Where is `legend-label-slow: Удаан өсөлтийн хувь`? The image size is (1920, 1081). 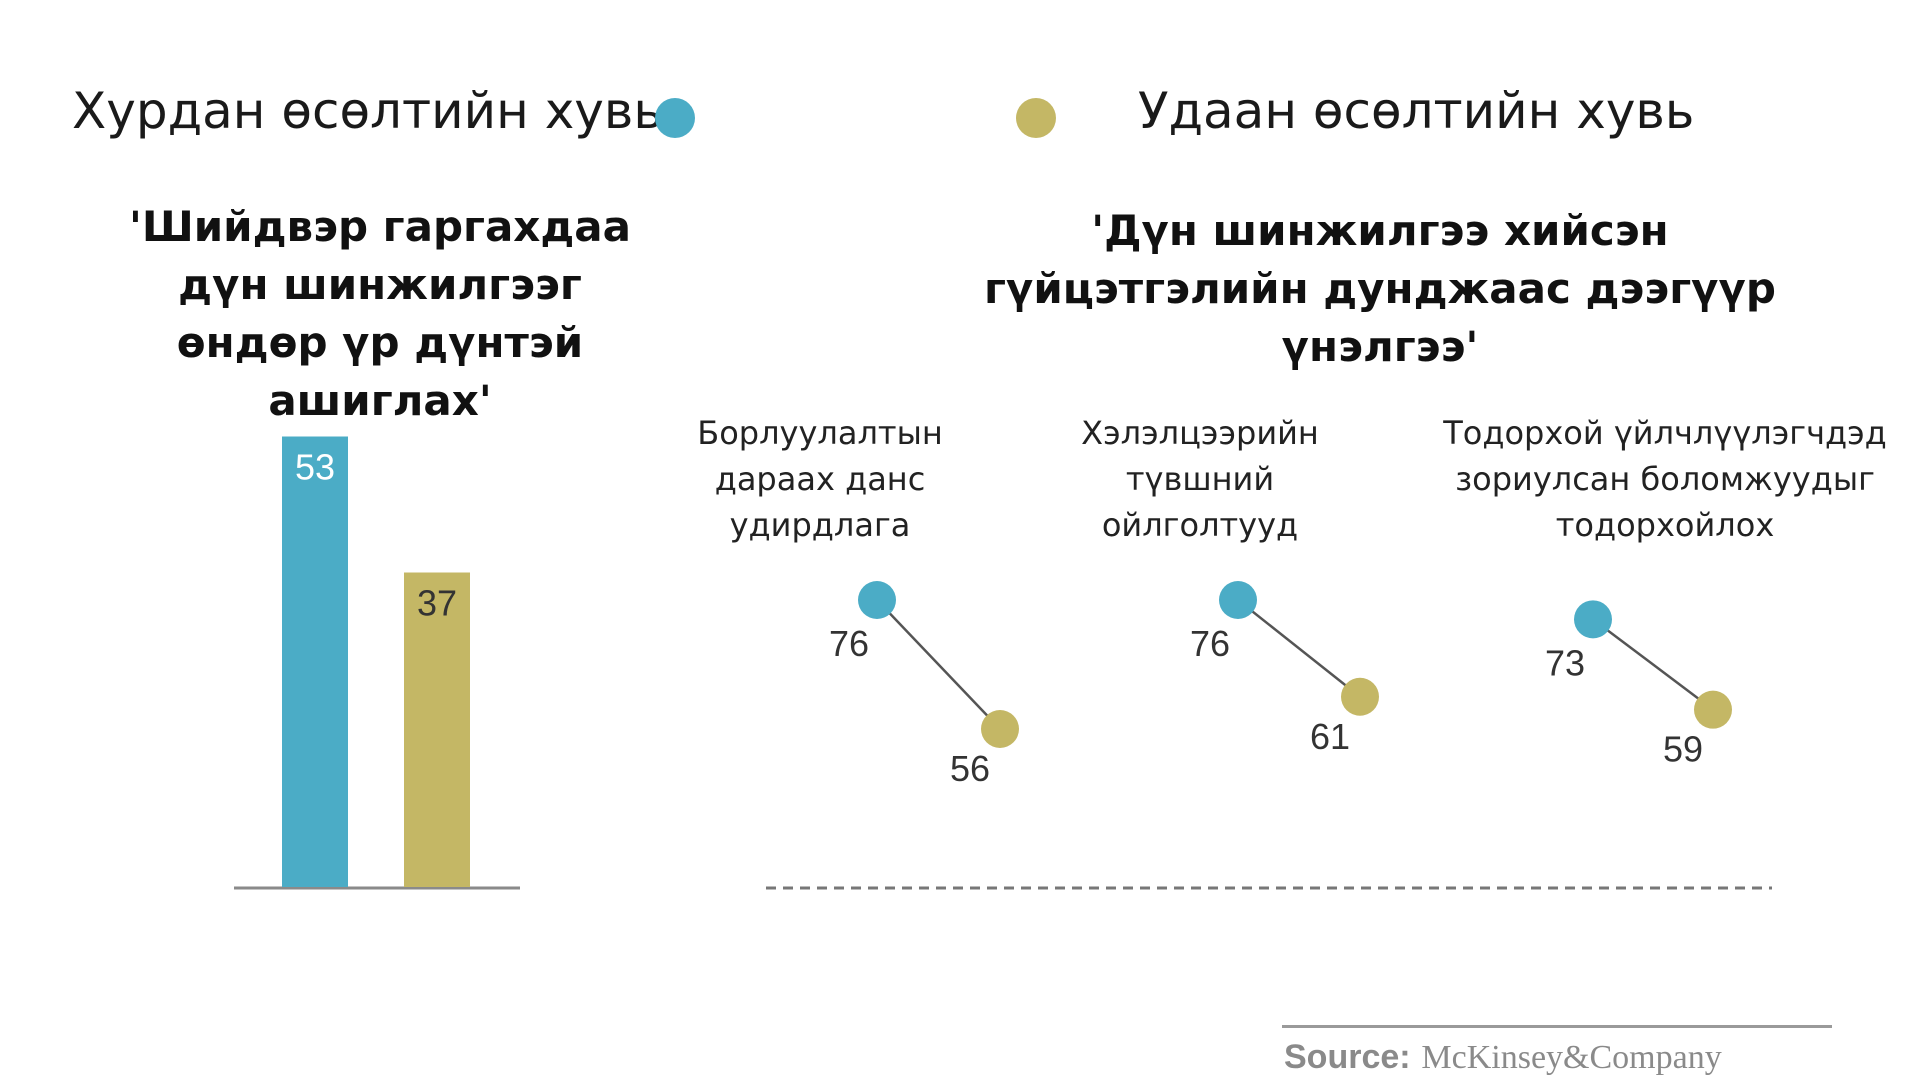 legend-label-slow: Удаан өсөлтийн хувь is located at coordinates (1416, 111).